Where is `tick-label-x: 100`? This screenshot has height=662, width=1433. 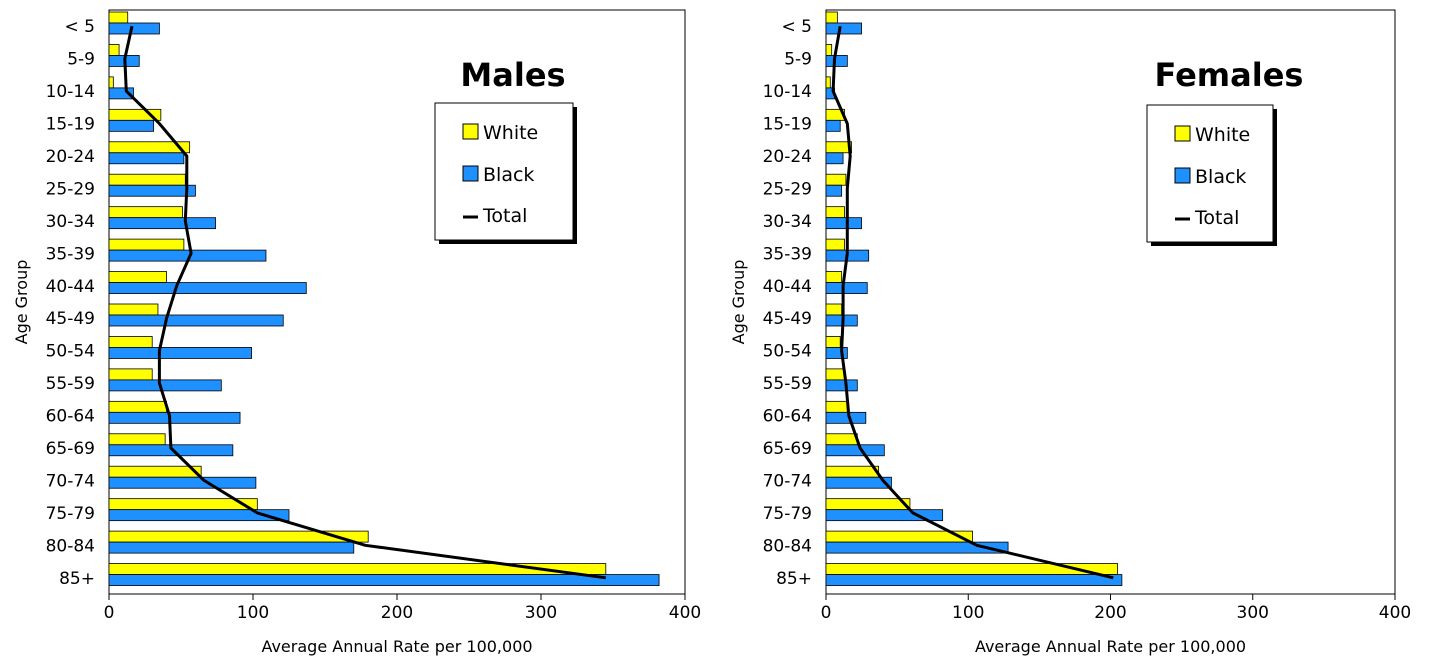 tick-label-x: 100 is located at coordinates (968, 613).